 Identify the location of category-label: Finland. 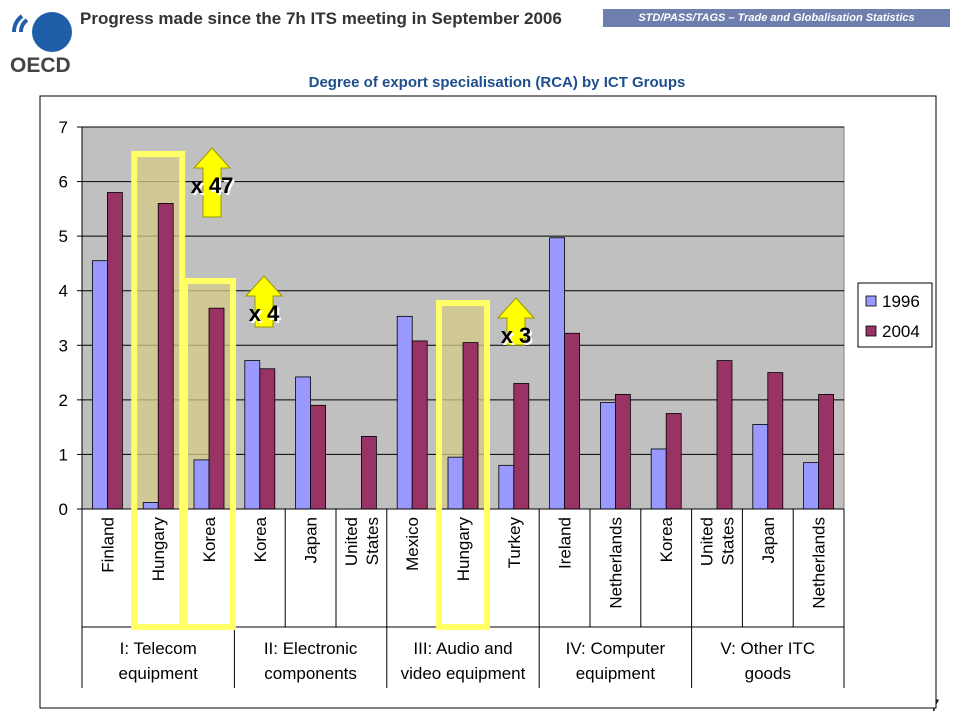
(107, 545).